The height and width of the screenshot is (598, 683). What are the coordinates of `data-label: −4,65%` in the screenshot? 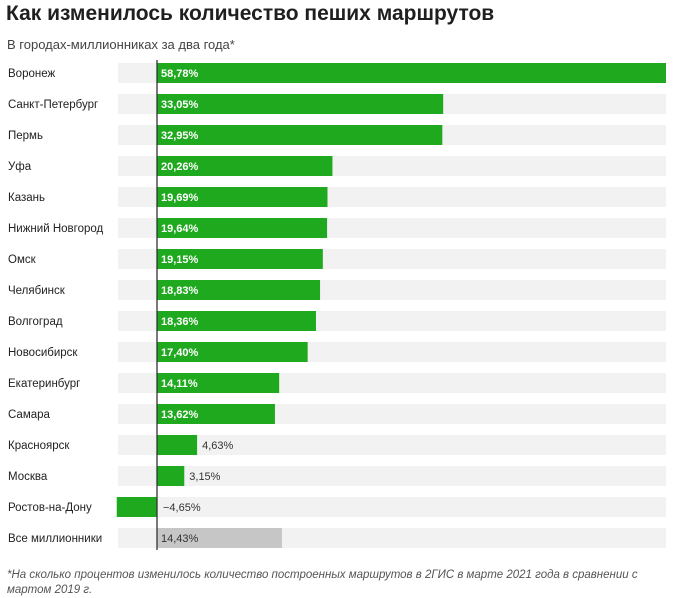 It's located at (182, 508).